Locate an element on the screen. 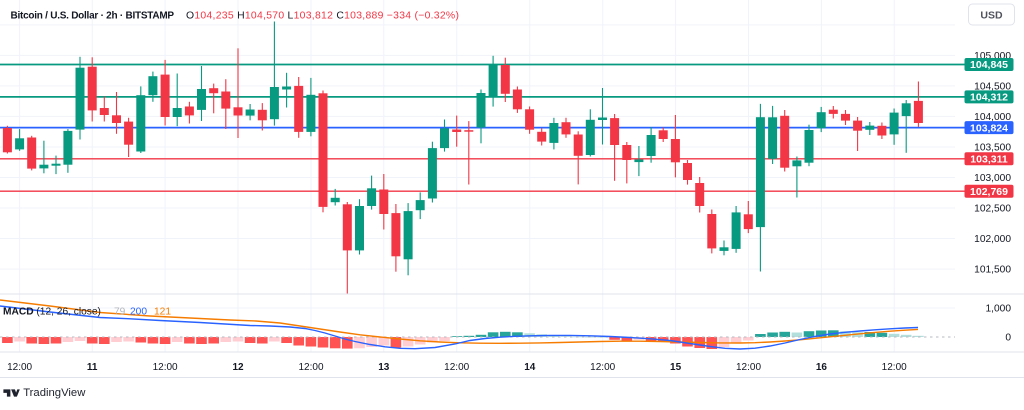 This screenshot has height=410, width=1024. svg-text: 104,845 is located at coordinates (989, 65).